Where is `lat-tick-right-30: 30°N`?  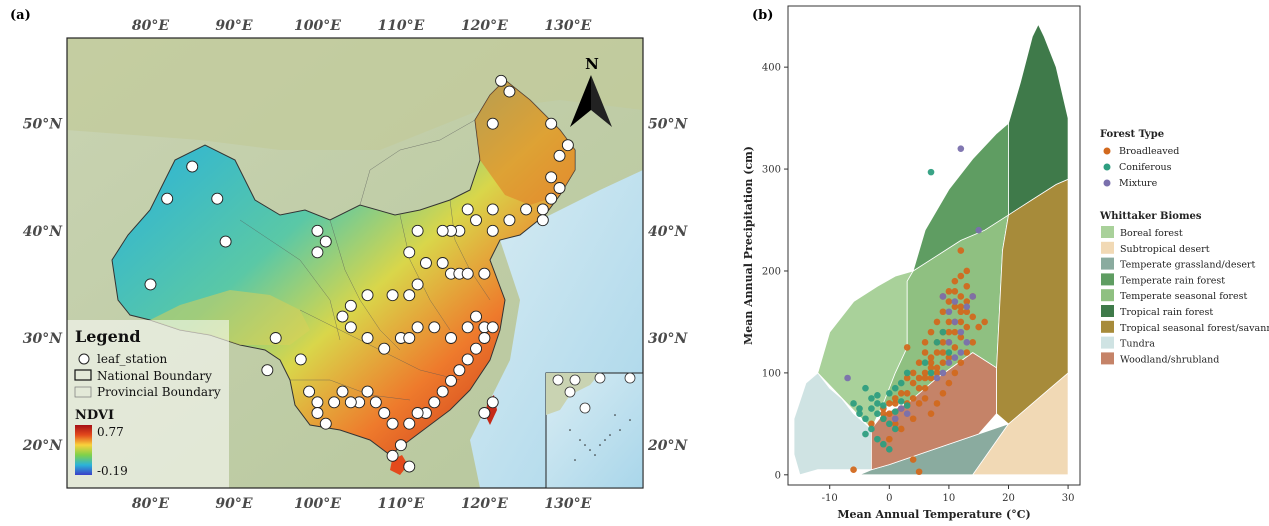 lat-tick-right-30: 30°N is located at coordinates (668, 339).